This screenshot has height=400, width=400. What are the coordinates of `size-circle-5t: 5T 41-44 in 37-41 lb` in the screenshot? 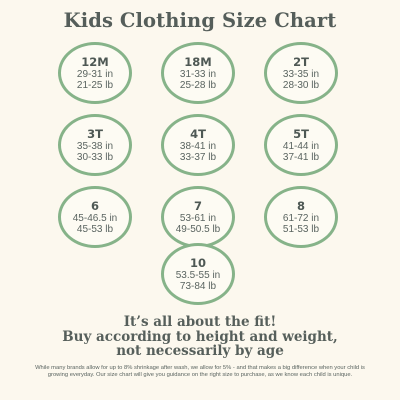 It's located at (301, 145).